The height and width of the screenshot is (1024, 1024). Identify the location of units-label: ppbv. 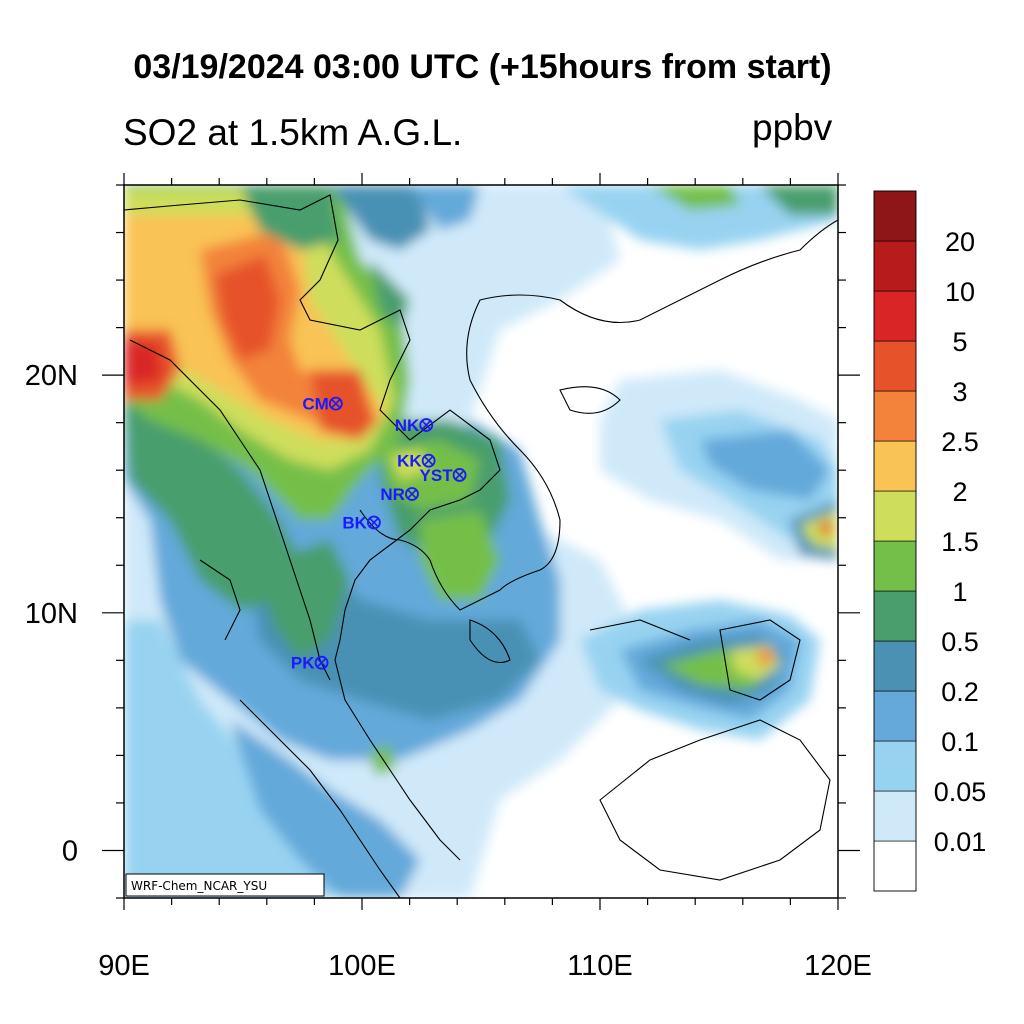
(792, 127).